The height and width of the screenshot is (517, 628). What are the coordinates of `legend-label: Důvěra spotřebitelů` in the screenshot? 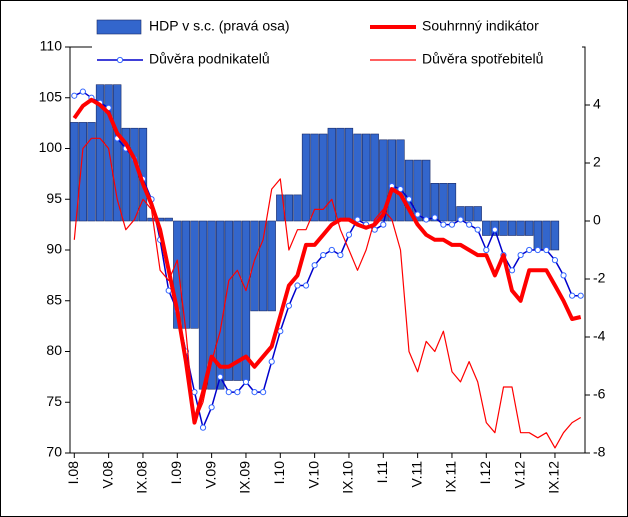 It's located at (482, 59).